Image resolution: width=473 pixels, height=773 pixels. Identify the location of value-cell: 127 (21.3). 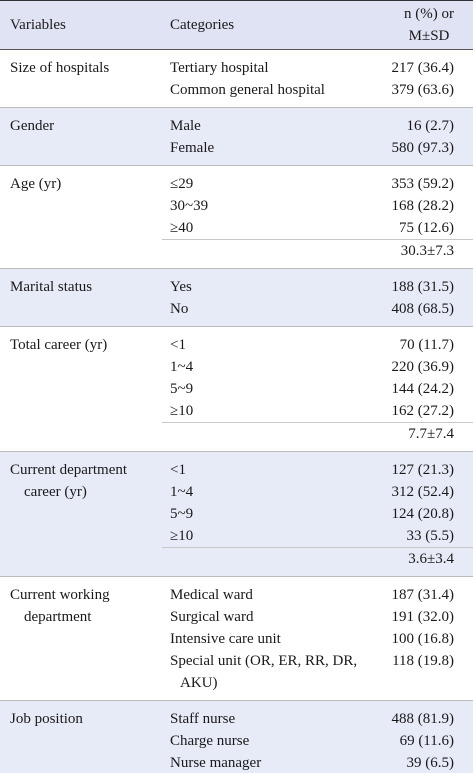
(423, 470).